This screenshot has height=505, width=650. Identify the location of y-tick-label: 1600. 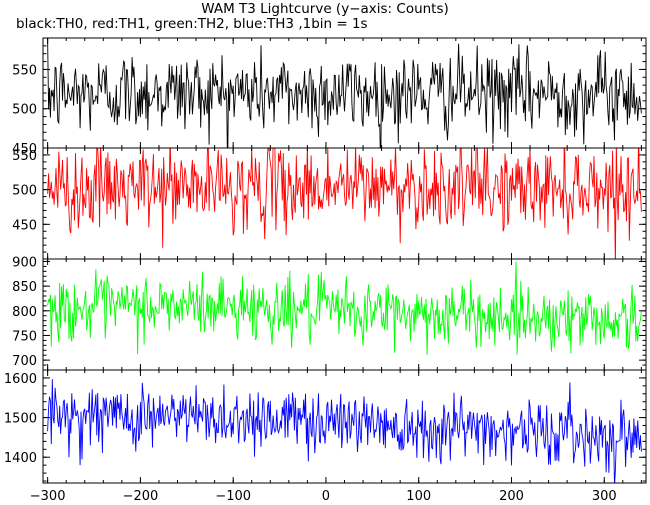
(20, 379).